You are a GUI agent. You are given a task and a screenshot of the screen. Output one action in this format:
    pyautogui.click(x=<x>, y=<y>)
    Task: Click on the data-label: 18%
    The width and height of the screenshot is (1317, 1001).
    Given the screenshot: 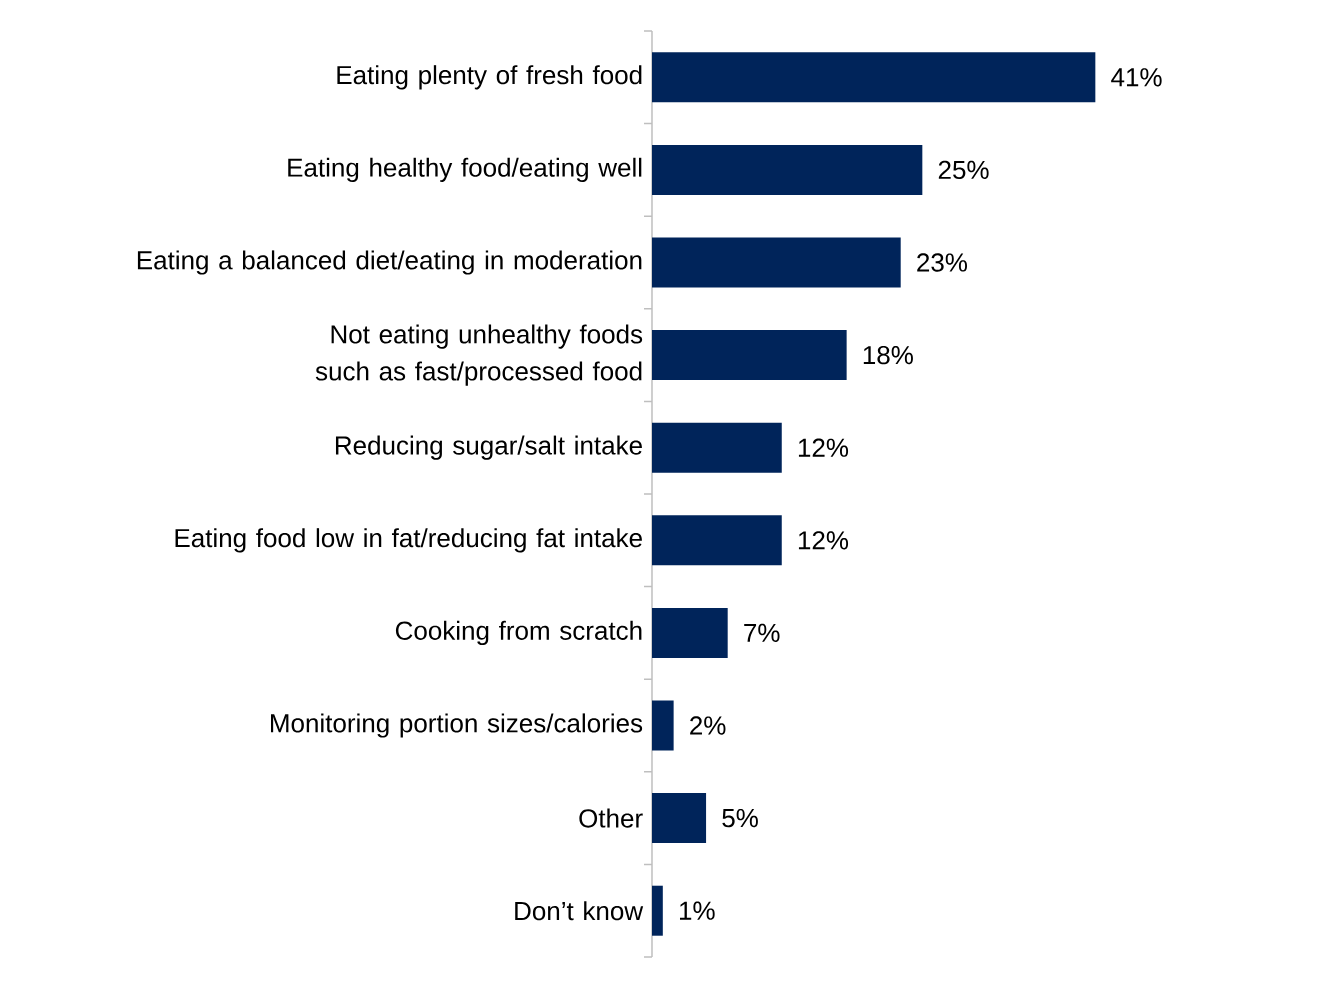 What is the action you would take?
    pyautogui.click(x=888, y=355)
    